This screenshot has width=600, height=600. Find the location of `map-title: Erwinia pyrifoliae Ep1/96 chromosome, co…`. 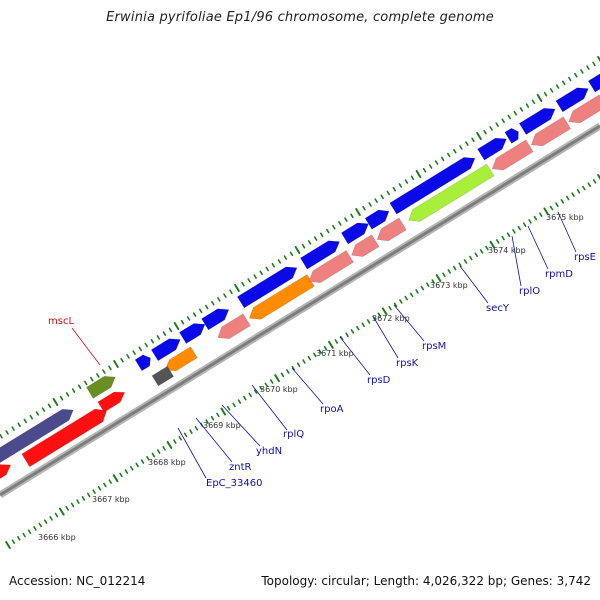

map-title: Erwinia pyrifoliae Ep1/96 chromosome, co… is located at coordinates (300, 17).